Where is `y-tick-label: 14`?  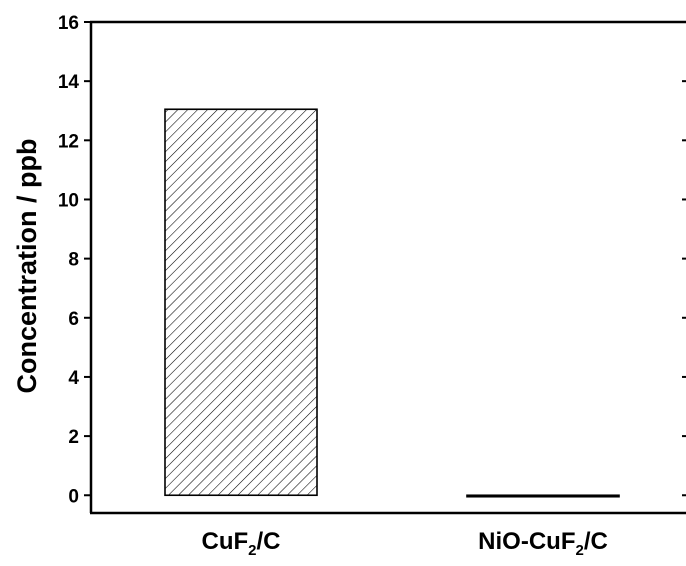 y-tick-label: 14 is located at coordinates (69, 82).